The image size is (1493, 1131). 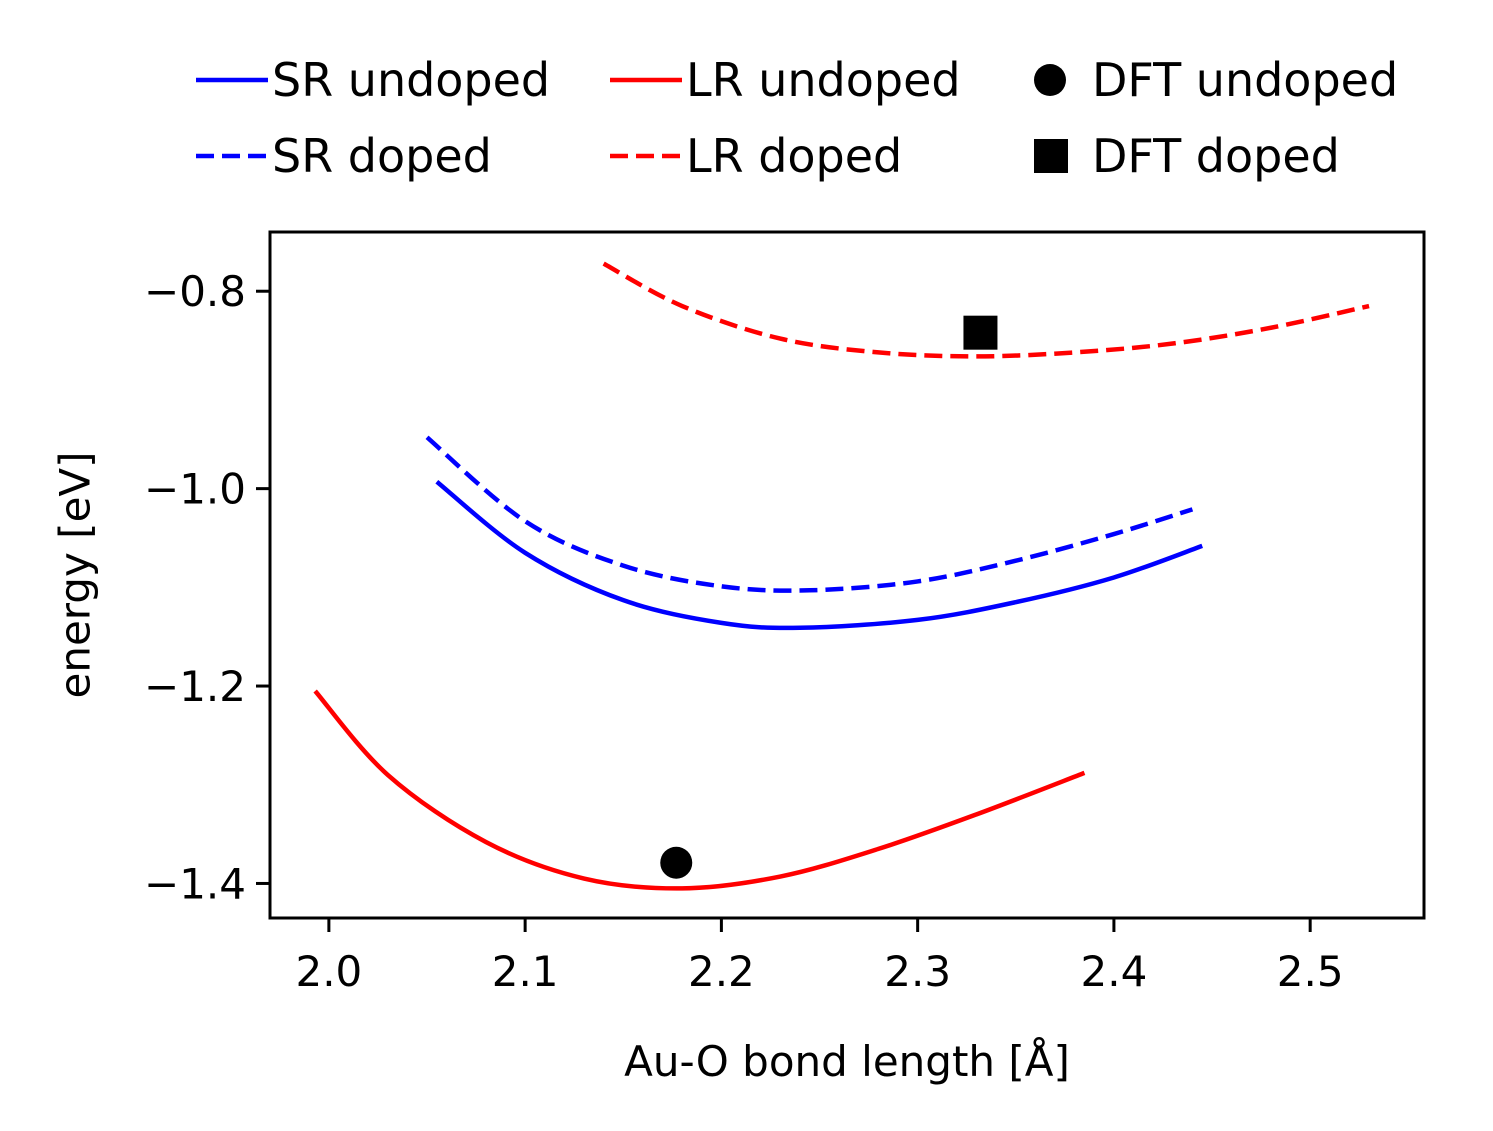 I want to click on series-line-sr-doped, so click(x=809, y=514).